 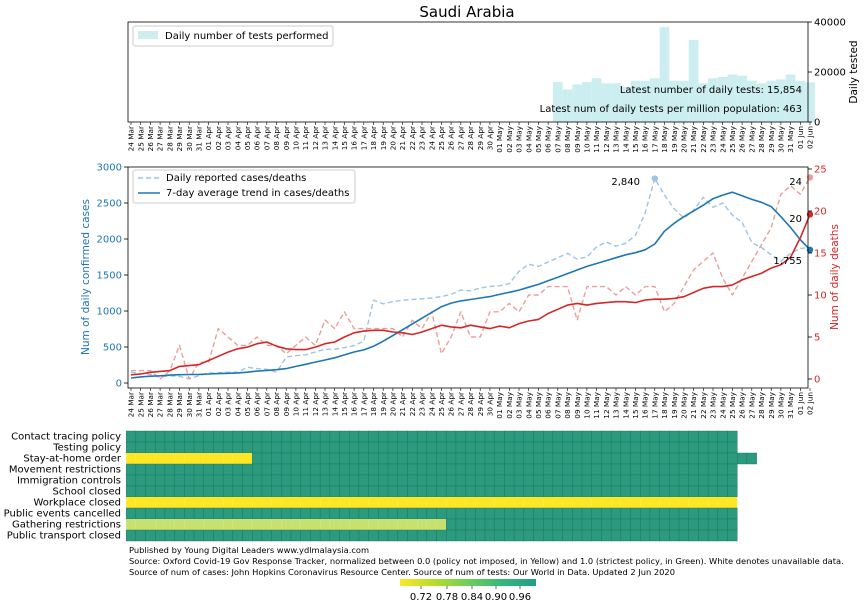 What do you see at coordinates (363, 404) in the screenshot?
I see `date-tick-label: 17 Apr` at bounding box center [363, 404].